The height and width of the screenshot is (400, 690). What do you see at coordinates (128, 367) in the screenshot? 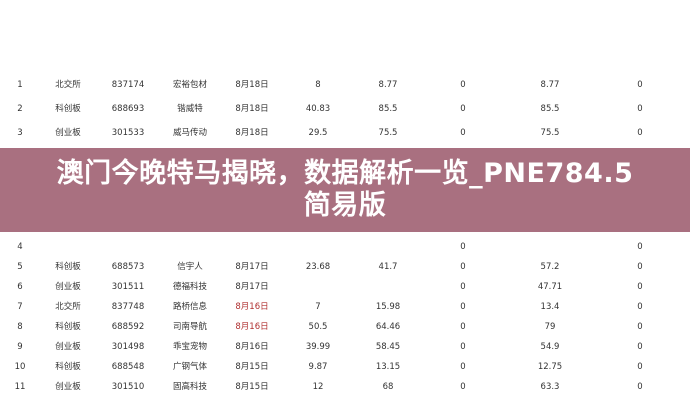
I see `cell-code: 688548` at bounding box center [128, 367].